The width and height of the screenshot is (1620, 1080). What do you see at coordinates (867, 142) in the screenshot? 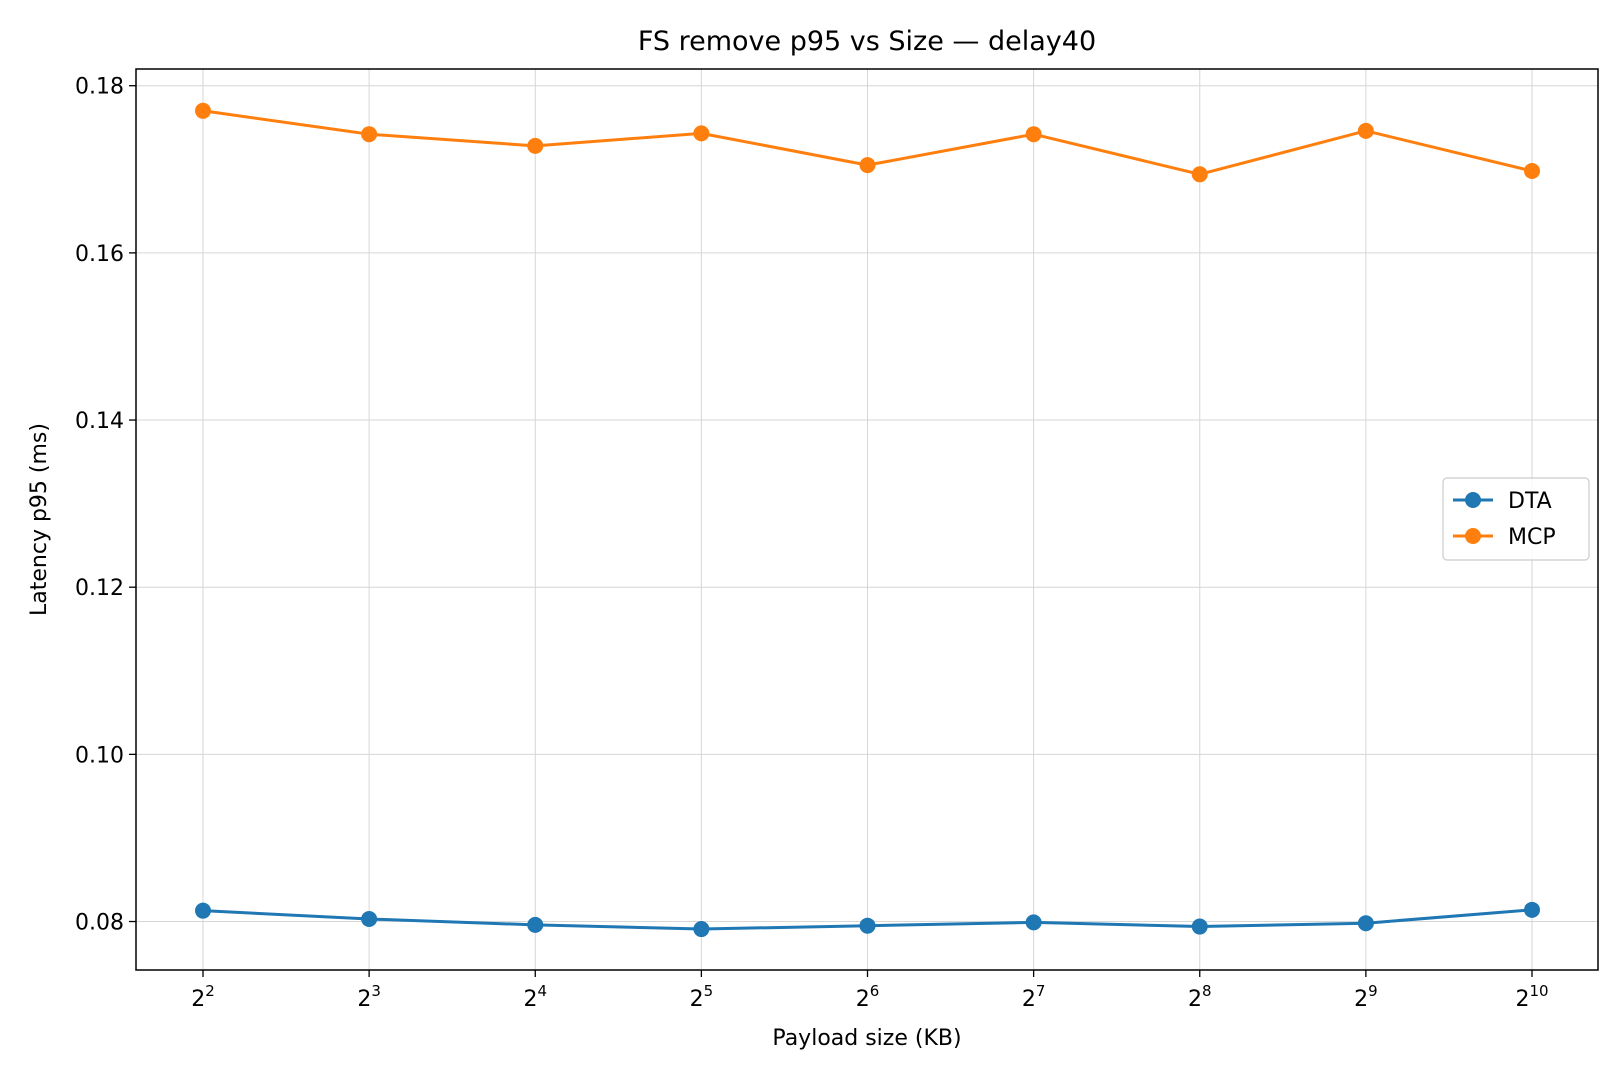
I see `series-mcp` at bounding box center [867, 142].